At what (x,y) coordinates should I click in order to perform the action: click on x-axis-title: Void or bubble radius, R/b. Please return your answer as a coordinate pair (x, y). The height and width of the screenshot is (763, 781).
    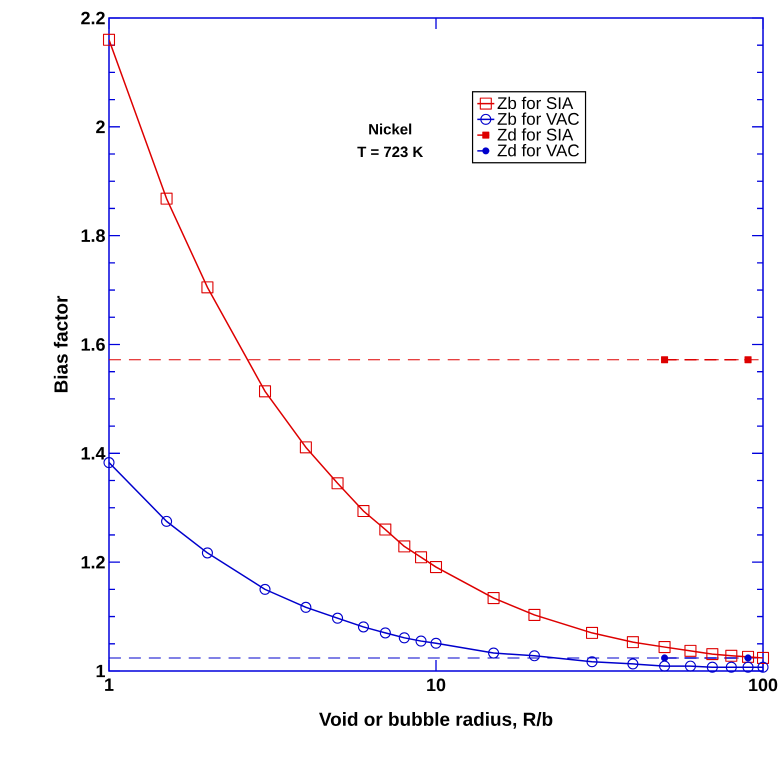
    Looking at the image, I should click on (435, 720).